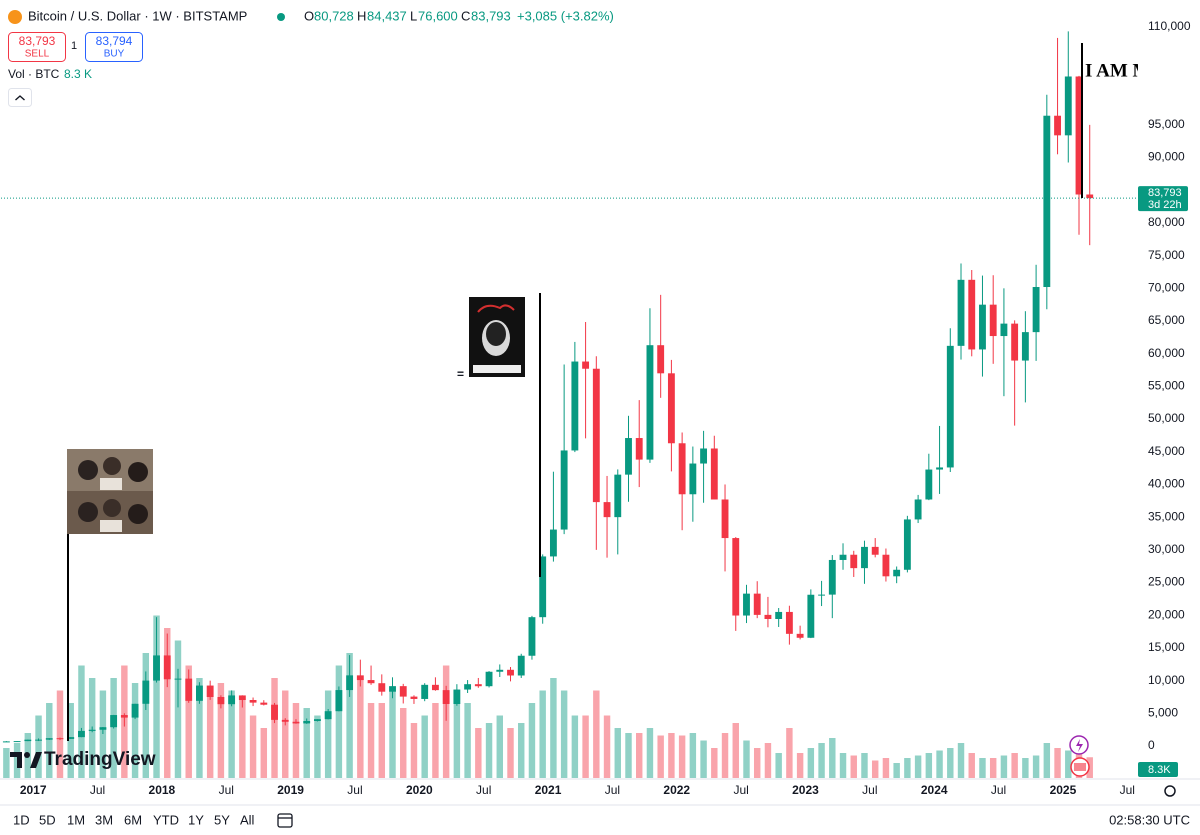 The height and width of the screenshot is (835, 1200). What do you see at coordinates (76, 819) in the screenshot?
I see `range-button: 1M` at bounding box center [76, 819].